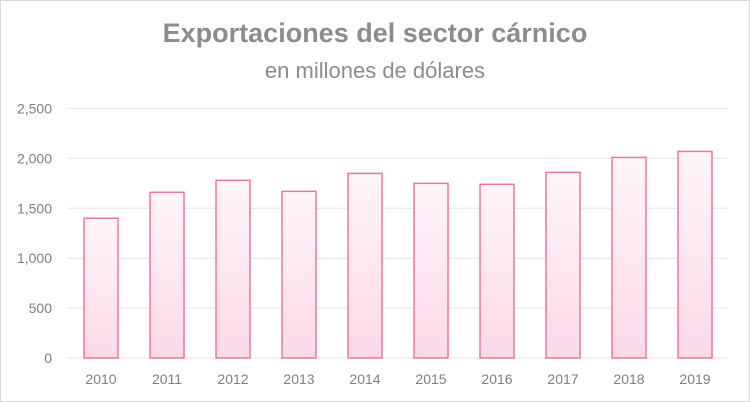  What do you see at coordinates (431, 270) in the screenshot?
I see `bar-2015` at bounding box center [431, 270].